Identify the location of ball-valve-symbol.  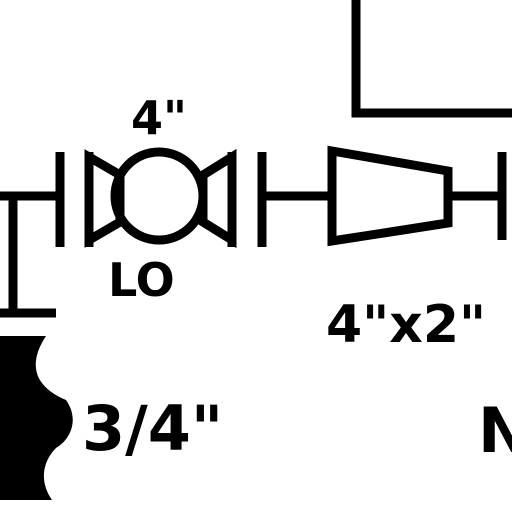
(160, 198).